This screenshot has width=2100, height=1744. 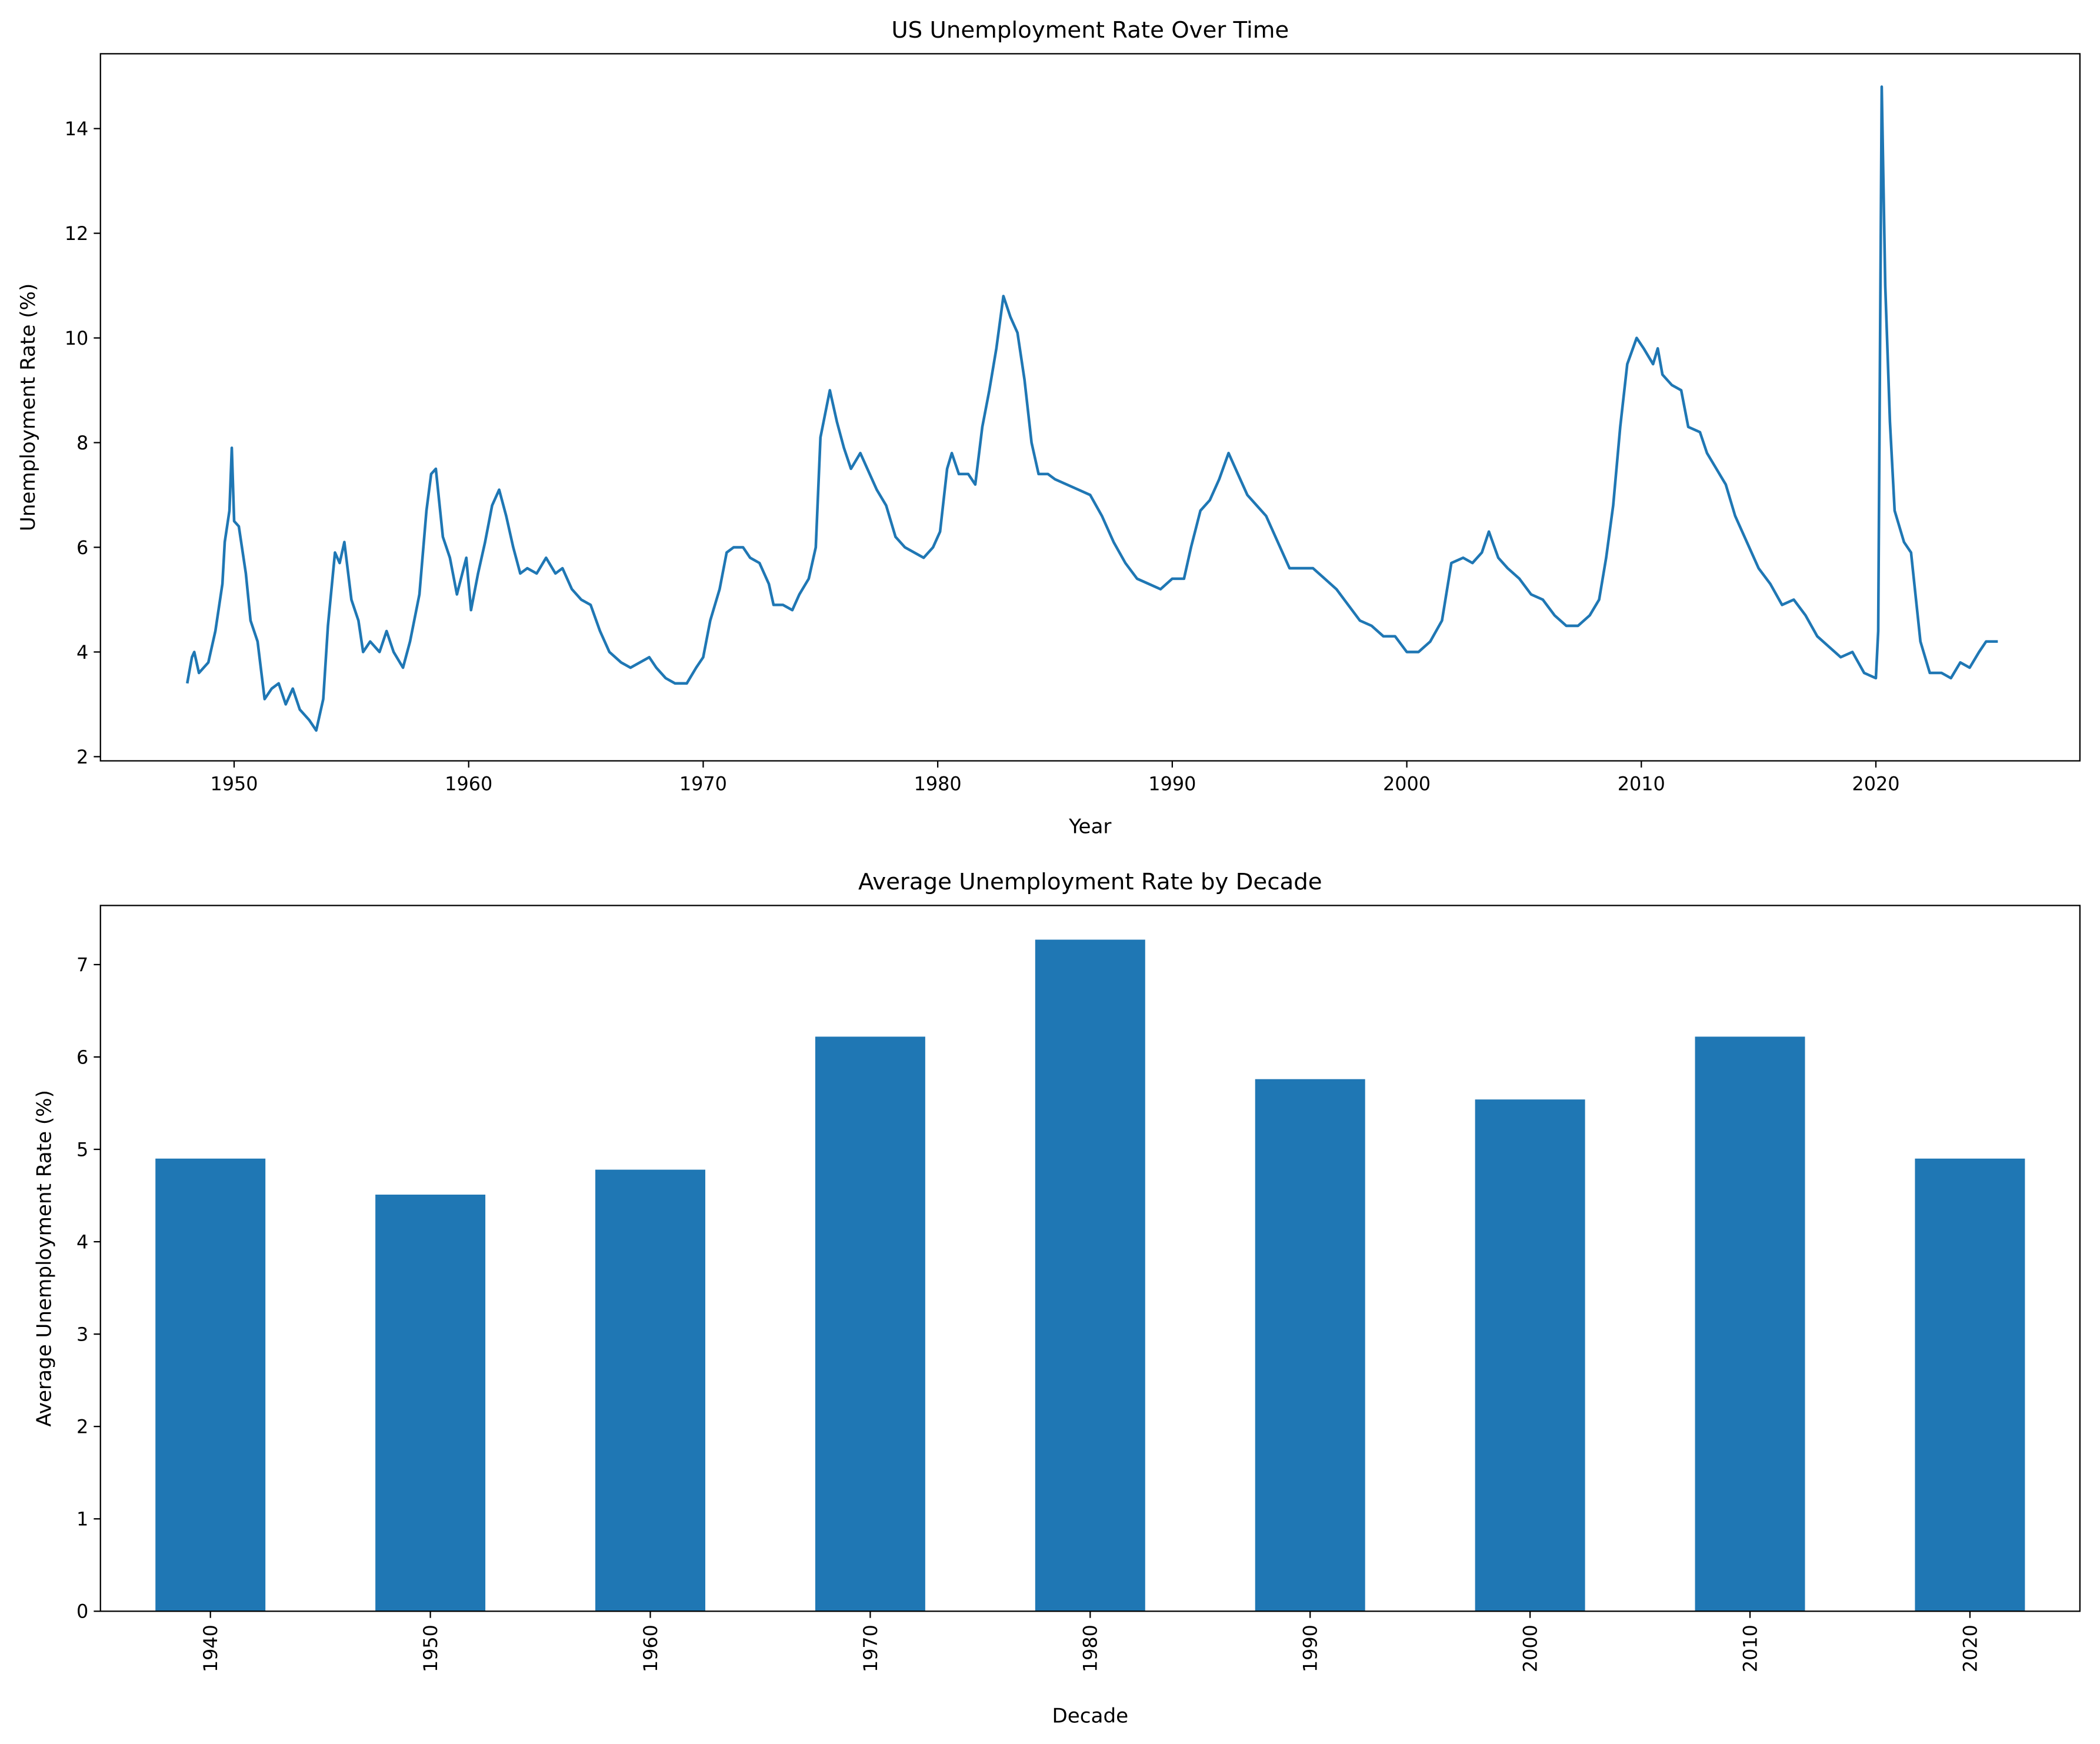 What do you see at coordinates (82, 1334) in the screenshot?
I see `y-tick-label: 3` at bounding box center [82, 1334].